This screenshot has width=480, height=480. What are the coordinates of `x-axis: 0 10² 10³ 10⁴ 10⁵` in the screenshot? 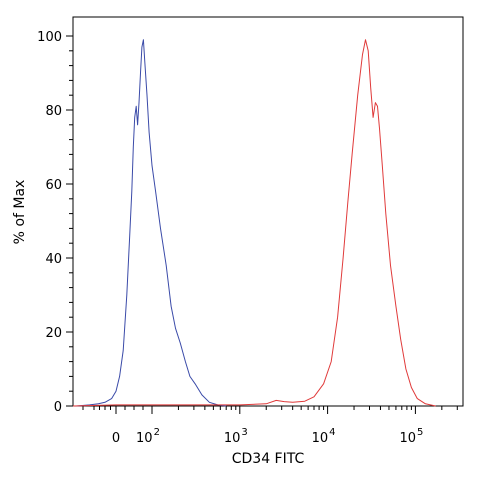 It's located at (270, 426).